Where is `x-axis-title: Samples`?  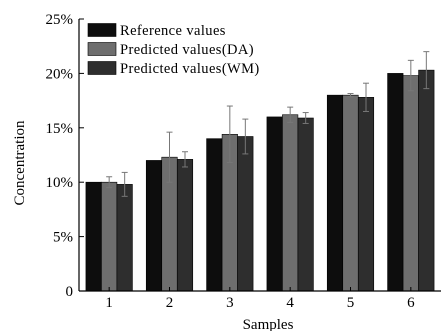 x-axis-title: Samples is located at coordinates (268, 324).